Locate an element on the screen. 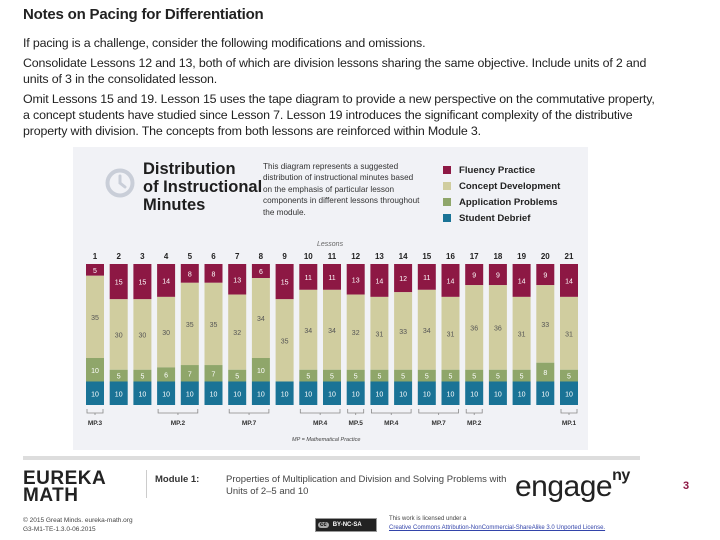  logo-line: MATH is located at coordinates (51, 495).